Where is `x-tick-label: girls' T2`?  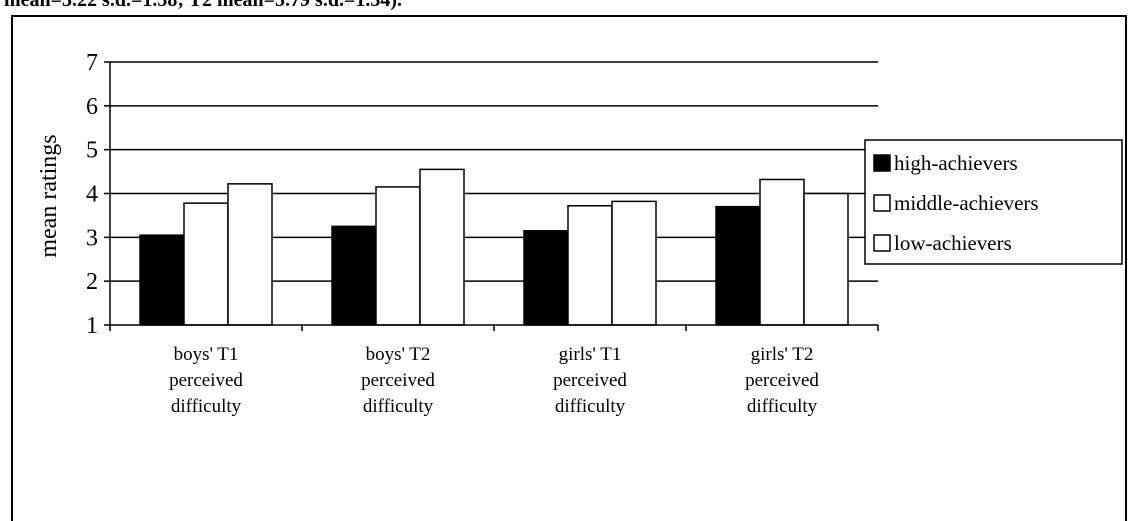
x-tick-label: girls' T2 is located at coordinates (782, 354).